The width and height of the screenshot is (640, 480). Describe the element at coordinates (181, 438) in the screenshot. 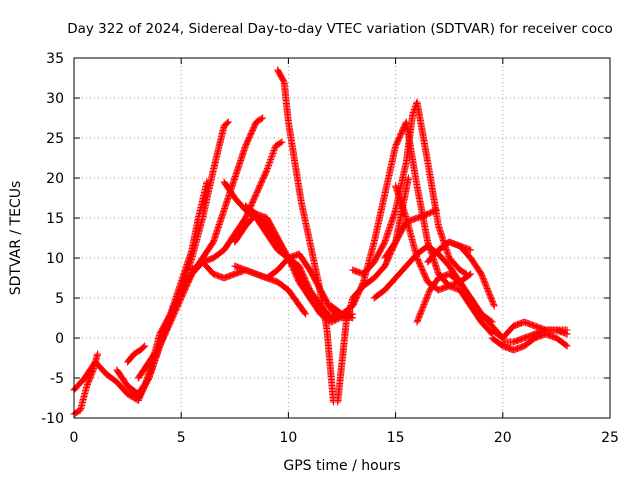

I see `x-tick-label: 5` at that location.